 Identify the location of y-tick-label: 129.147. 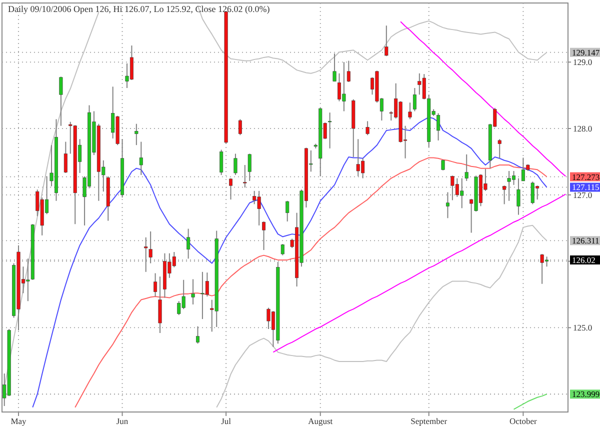
(586, 52).